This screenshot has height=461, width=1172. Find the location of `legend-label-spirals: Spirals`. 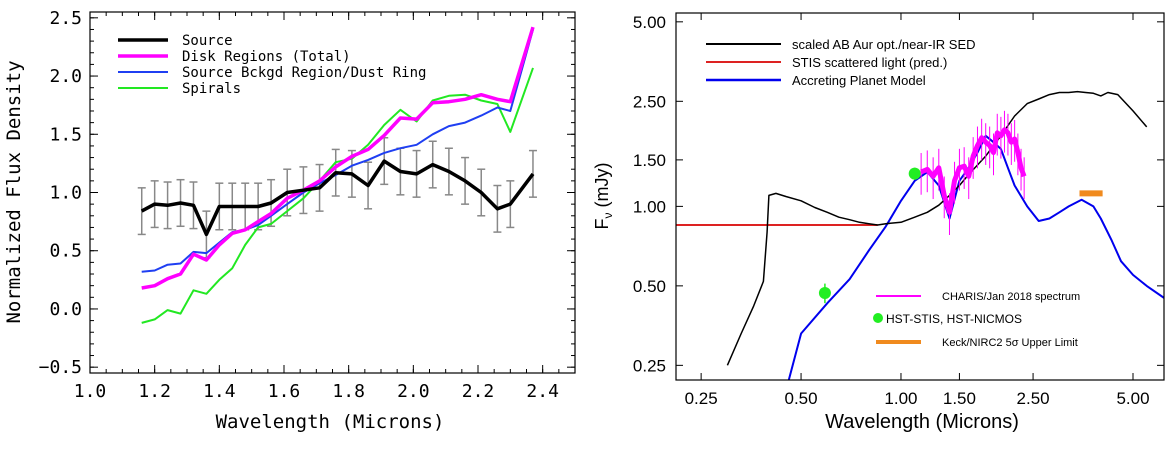

legend-label-spirals: Spirals is located at coordinates (211, 89).